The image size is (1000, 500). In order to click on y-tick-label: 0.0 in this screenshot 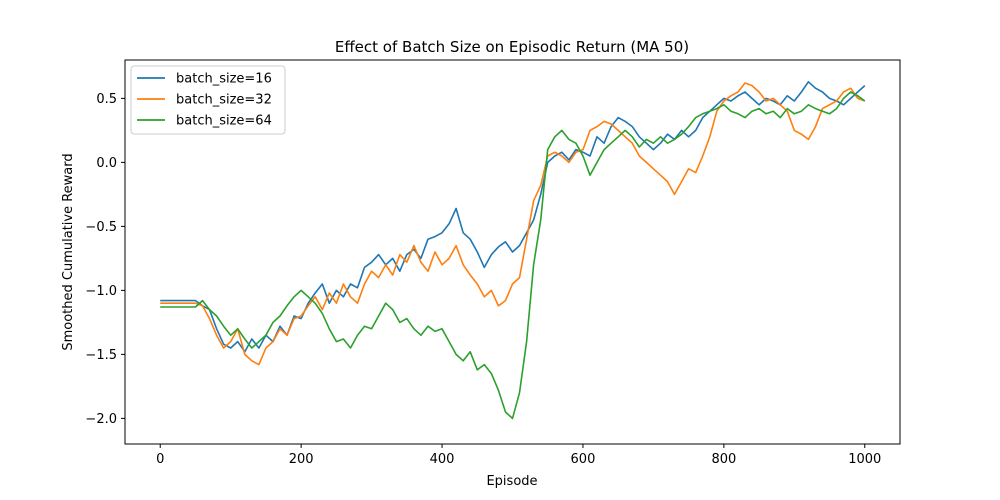, I will do `click(106, 163)`.